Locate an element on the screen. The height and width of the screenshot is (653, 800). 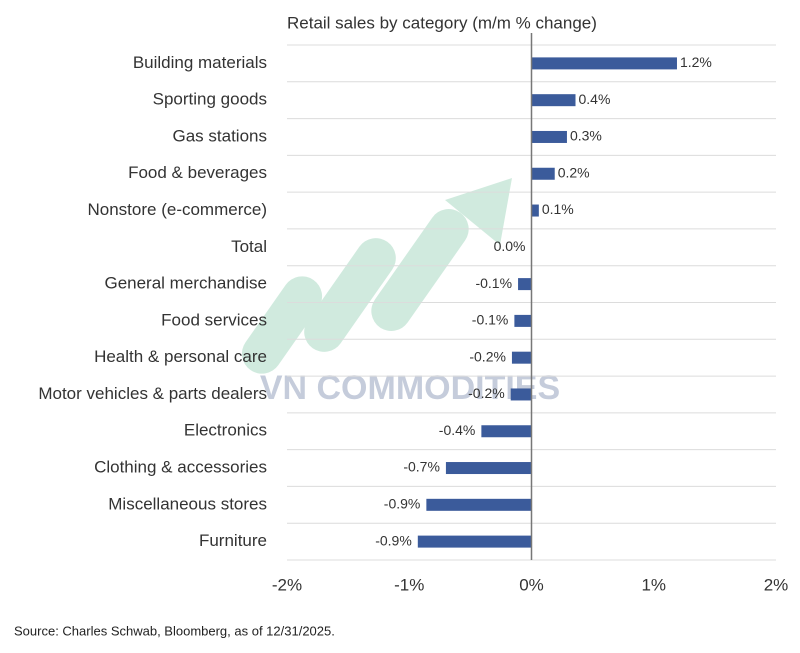
category-label: Miscellaneous stores is located at coordinates (187, 503).